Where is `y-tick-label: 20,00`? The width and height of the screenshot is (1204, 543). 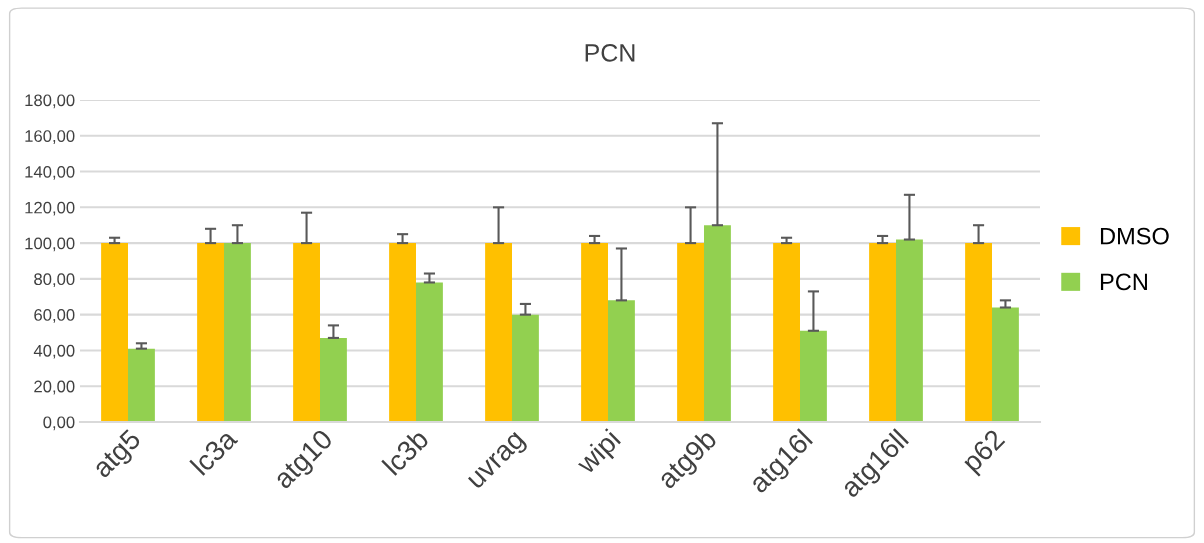 y-tick-label: 20,00 is located at coordinates (54, 387).